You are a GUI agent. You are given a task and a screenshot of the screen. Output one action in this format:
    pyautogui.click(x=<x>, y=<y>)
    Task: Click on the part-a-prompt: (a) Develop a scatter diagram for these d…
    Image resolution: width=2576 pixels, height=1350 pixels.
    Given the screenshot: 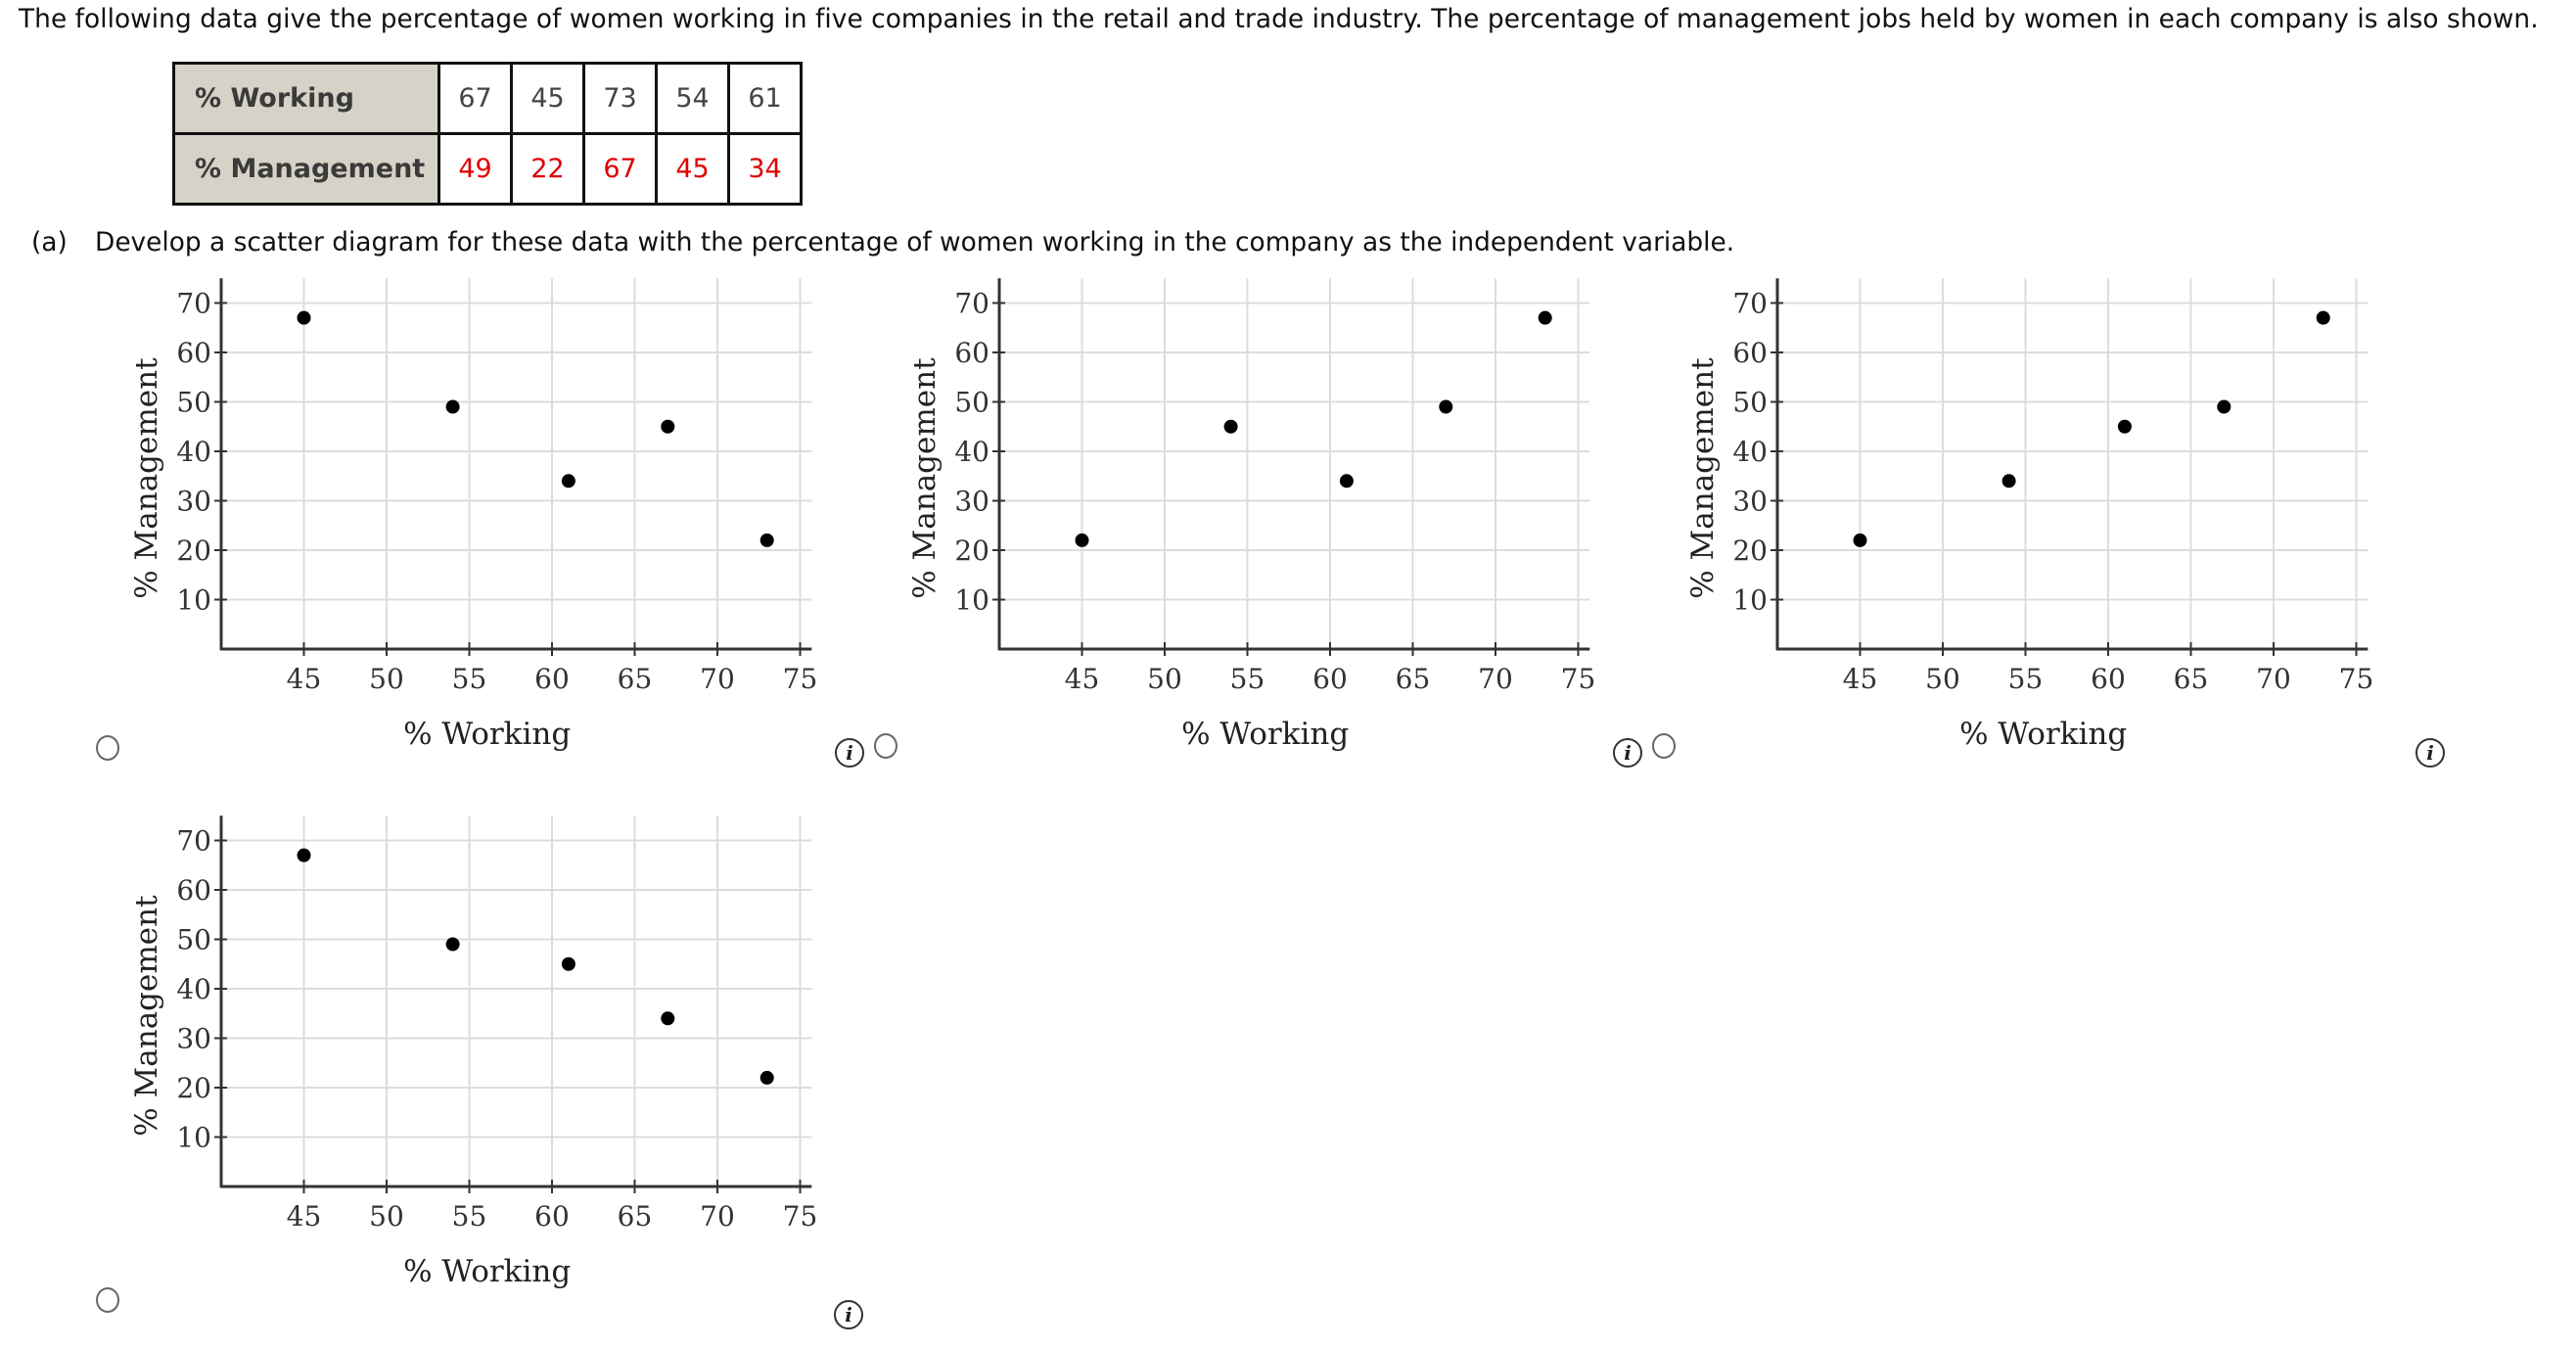 What is the action you would take?
    pyautogui.click(x=883, y=242)
    